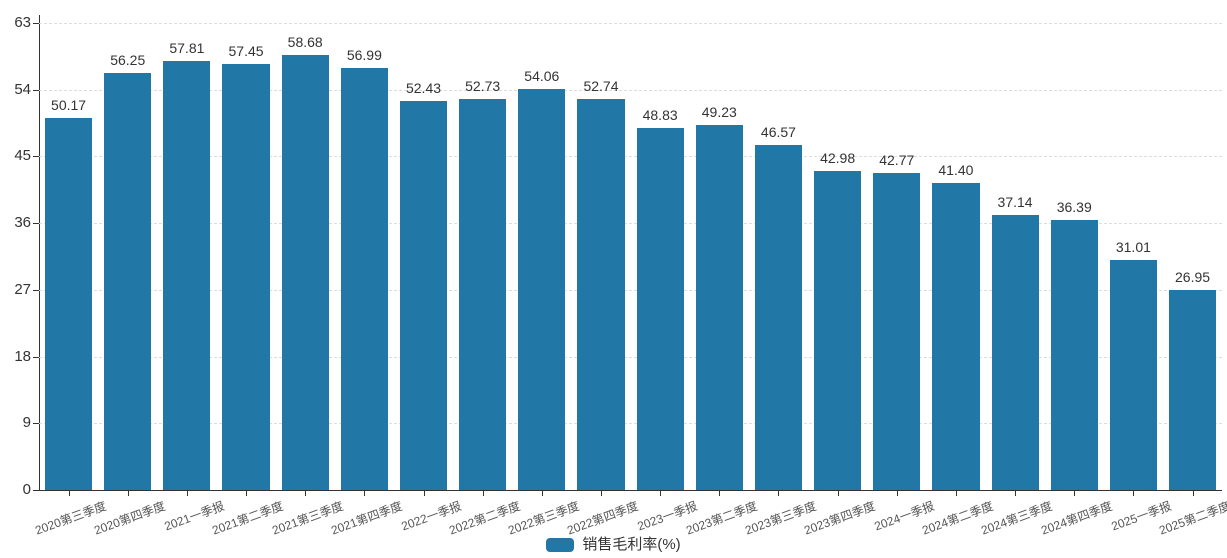  What do you see at coordinates (719, 112) in the screenshot?
I see `bar-value-label: 49.23` at bounding box center [719, 112].